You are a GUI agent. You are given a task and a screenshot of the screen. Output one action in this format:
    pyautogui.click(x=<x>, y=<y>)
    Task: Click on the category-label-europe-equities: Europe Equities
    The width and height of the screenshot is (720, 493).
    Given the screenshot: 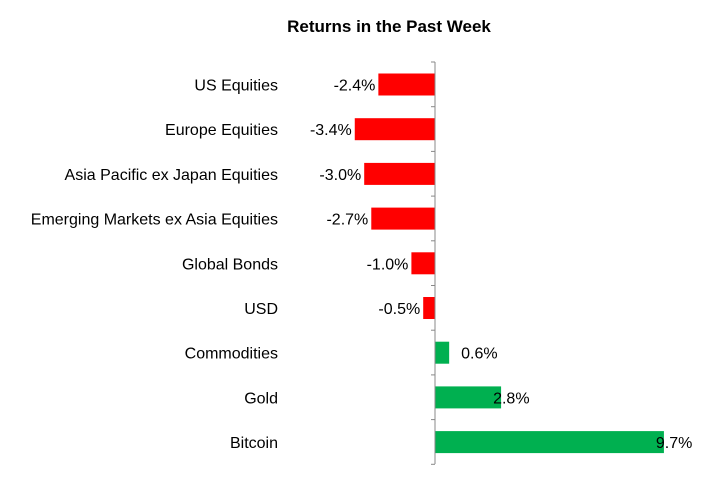 What is the action you would take?
    pyautogui.click(x=221, y=130)
    